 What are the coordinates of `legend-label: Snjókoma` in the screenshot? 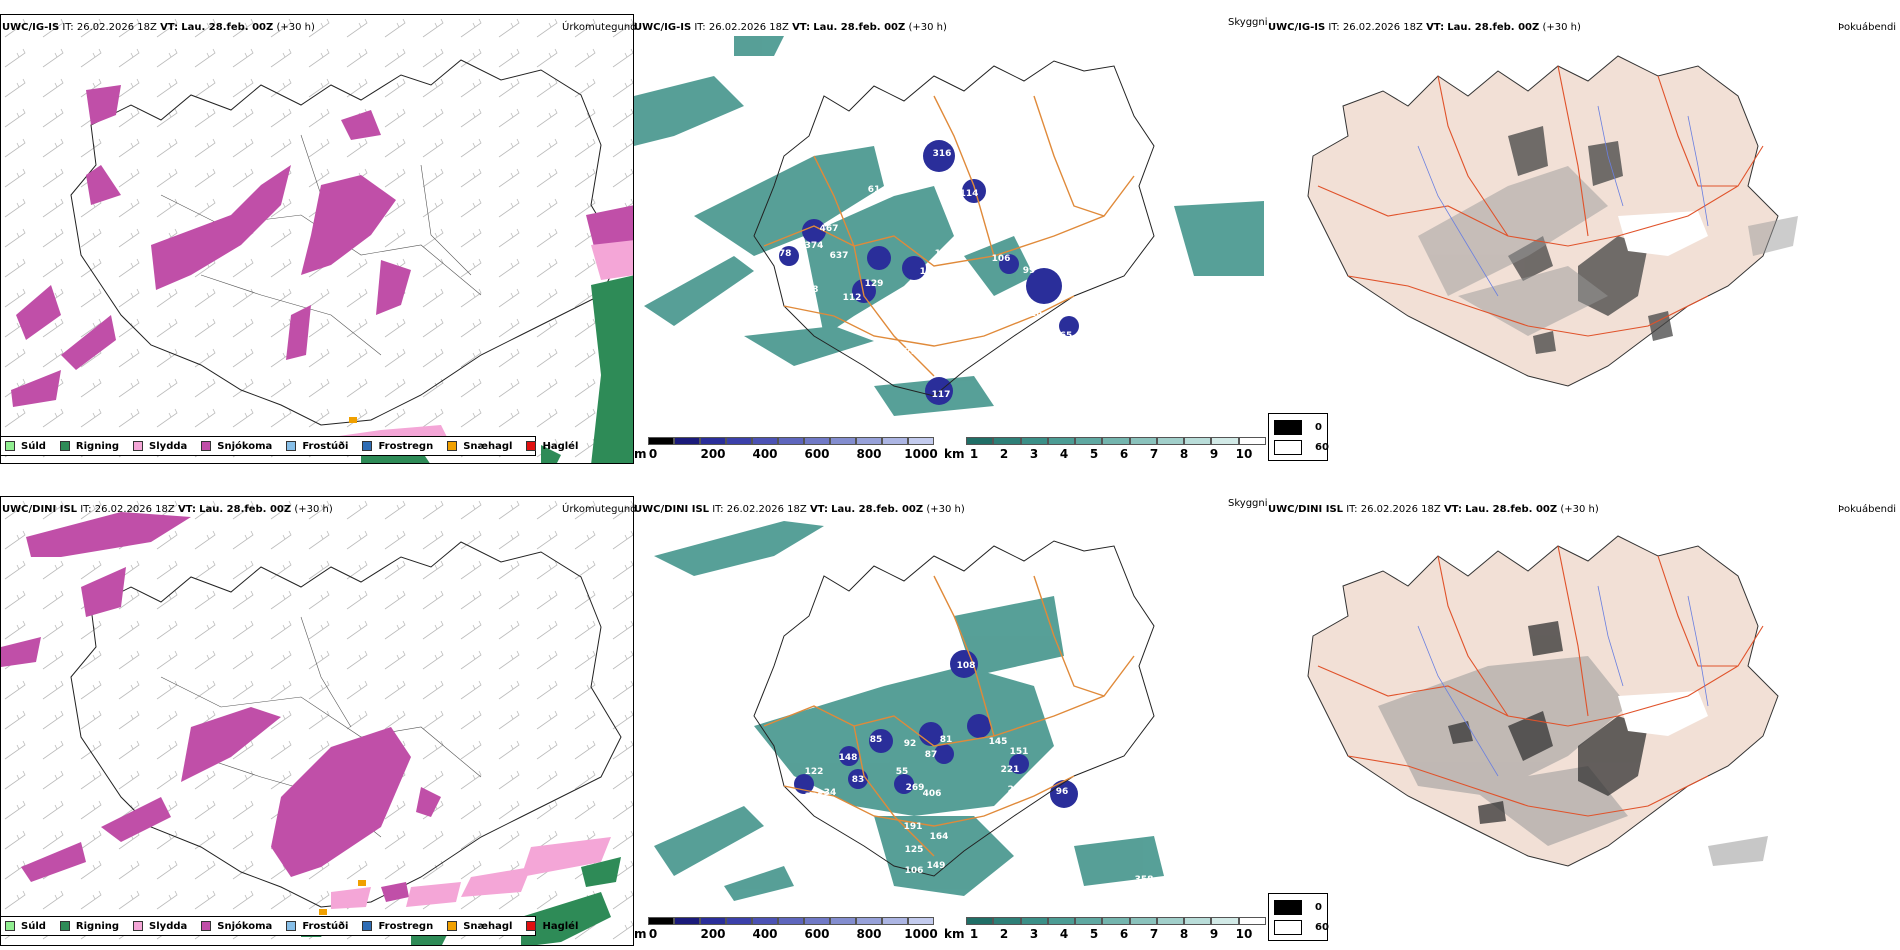 It's located at (245, 926).